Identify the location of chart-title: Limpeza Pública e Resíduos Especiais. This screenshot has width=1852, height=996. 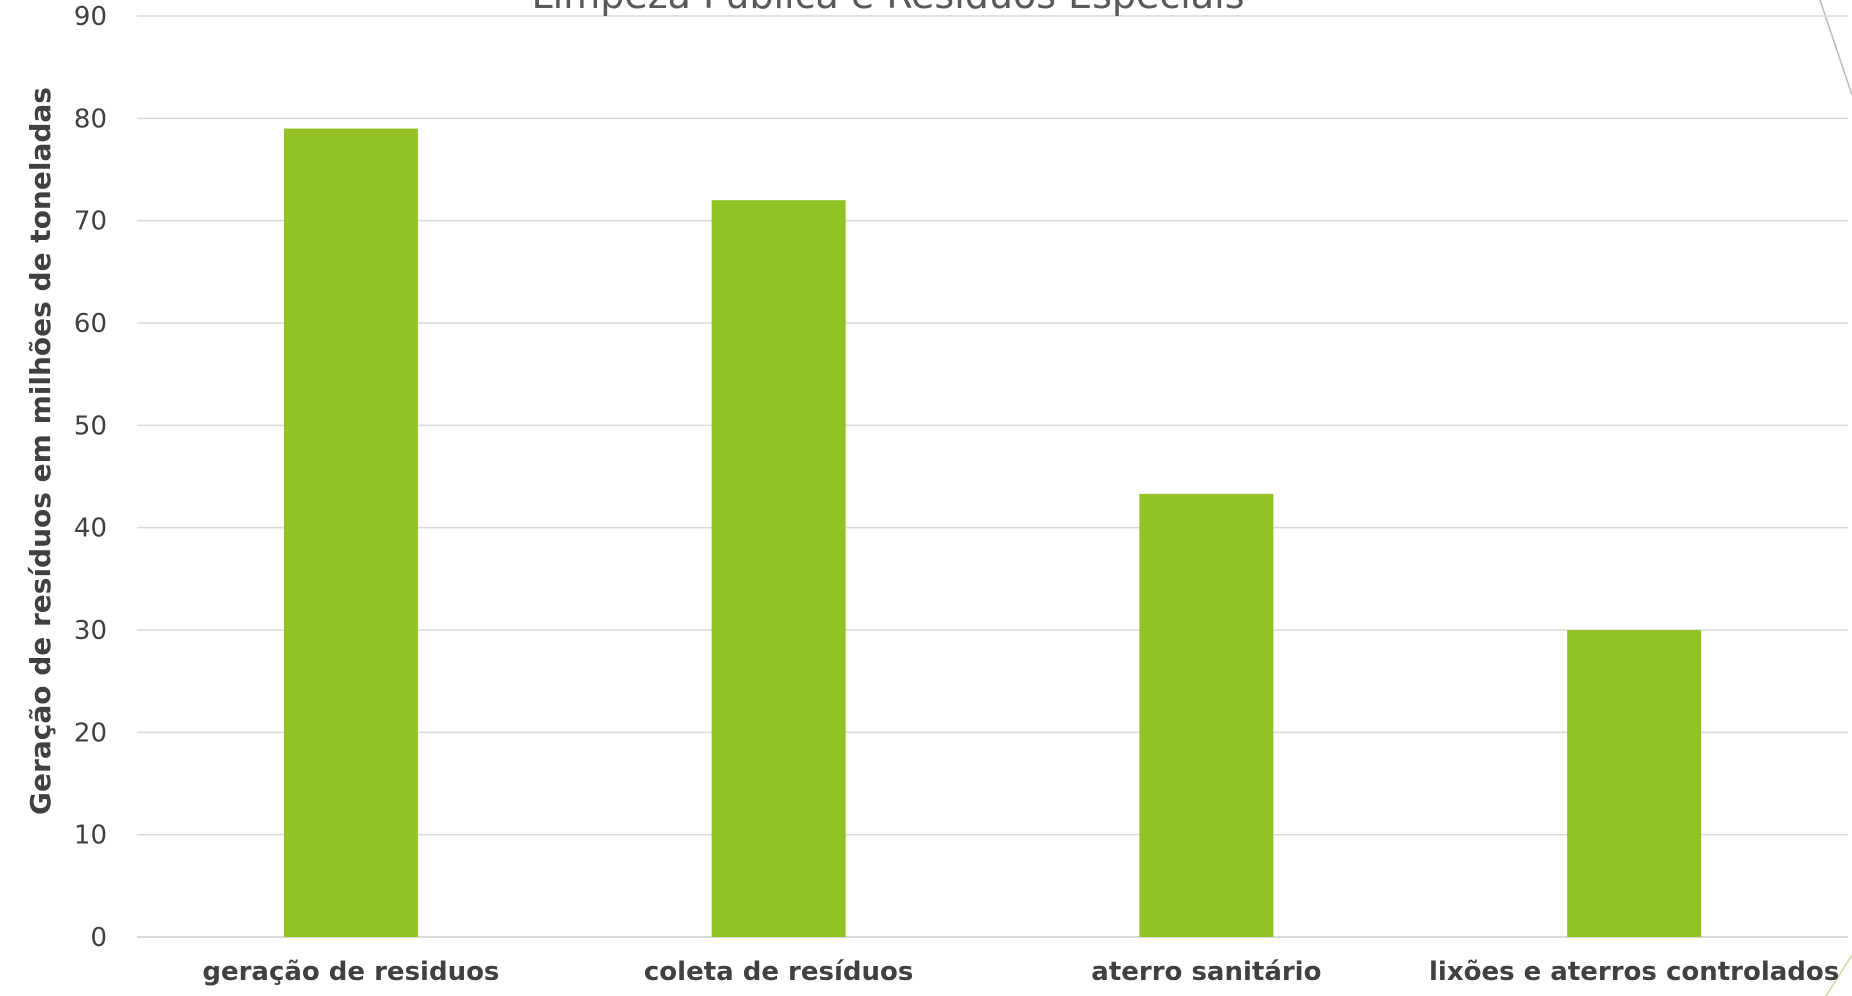
(887, 8).